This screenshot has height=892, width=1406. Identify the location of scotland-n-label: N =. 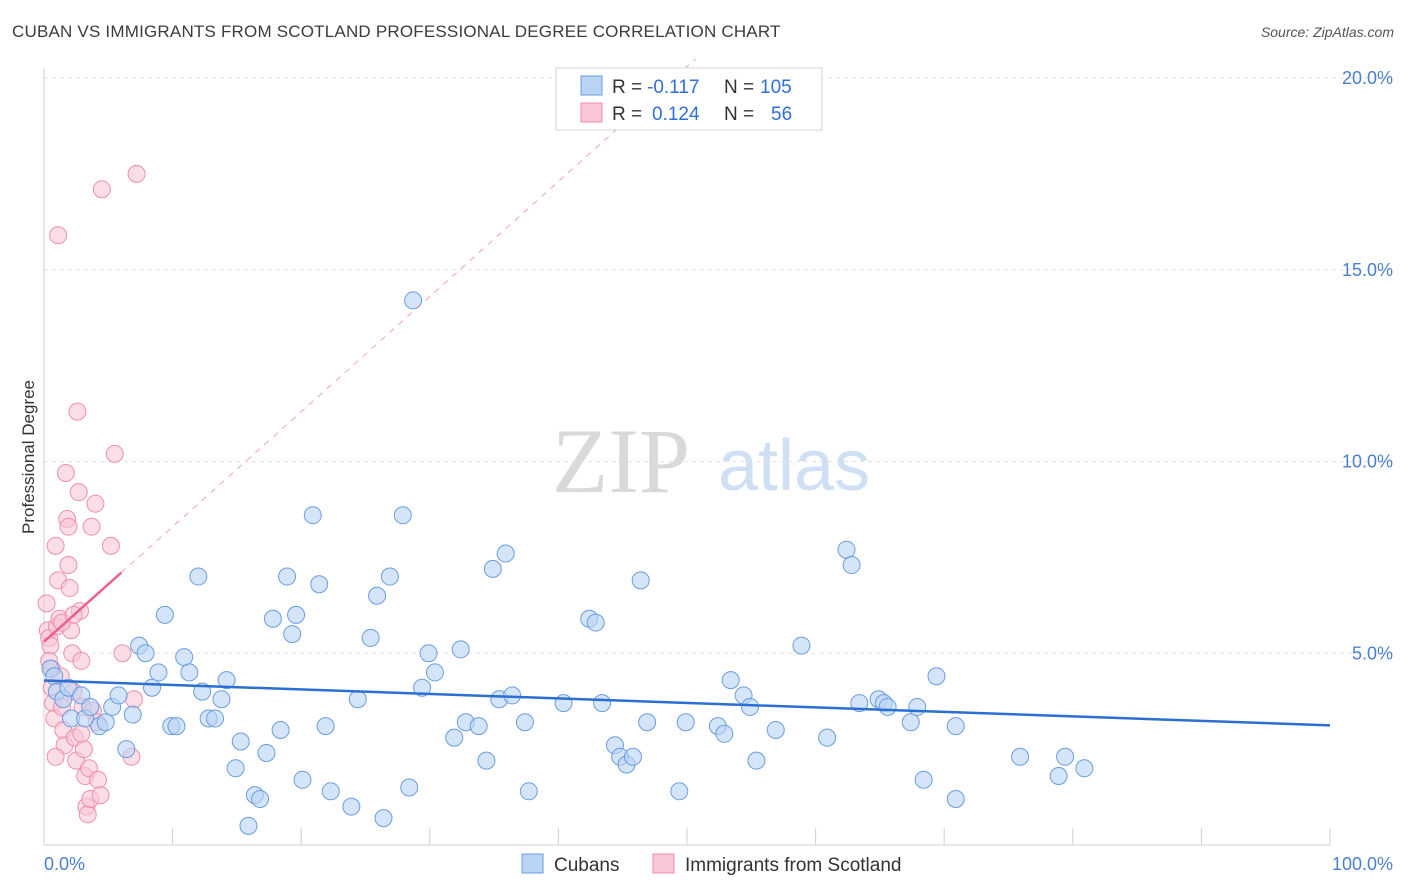
(739, 114).